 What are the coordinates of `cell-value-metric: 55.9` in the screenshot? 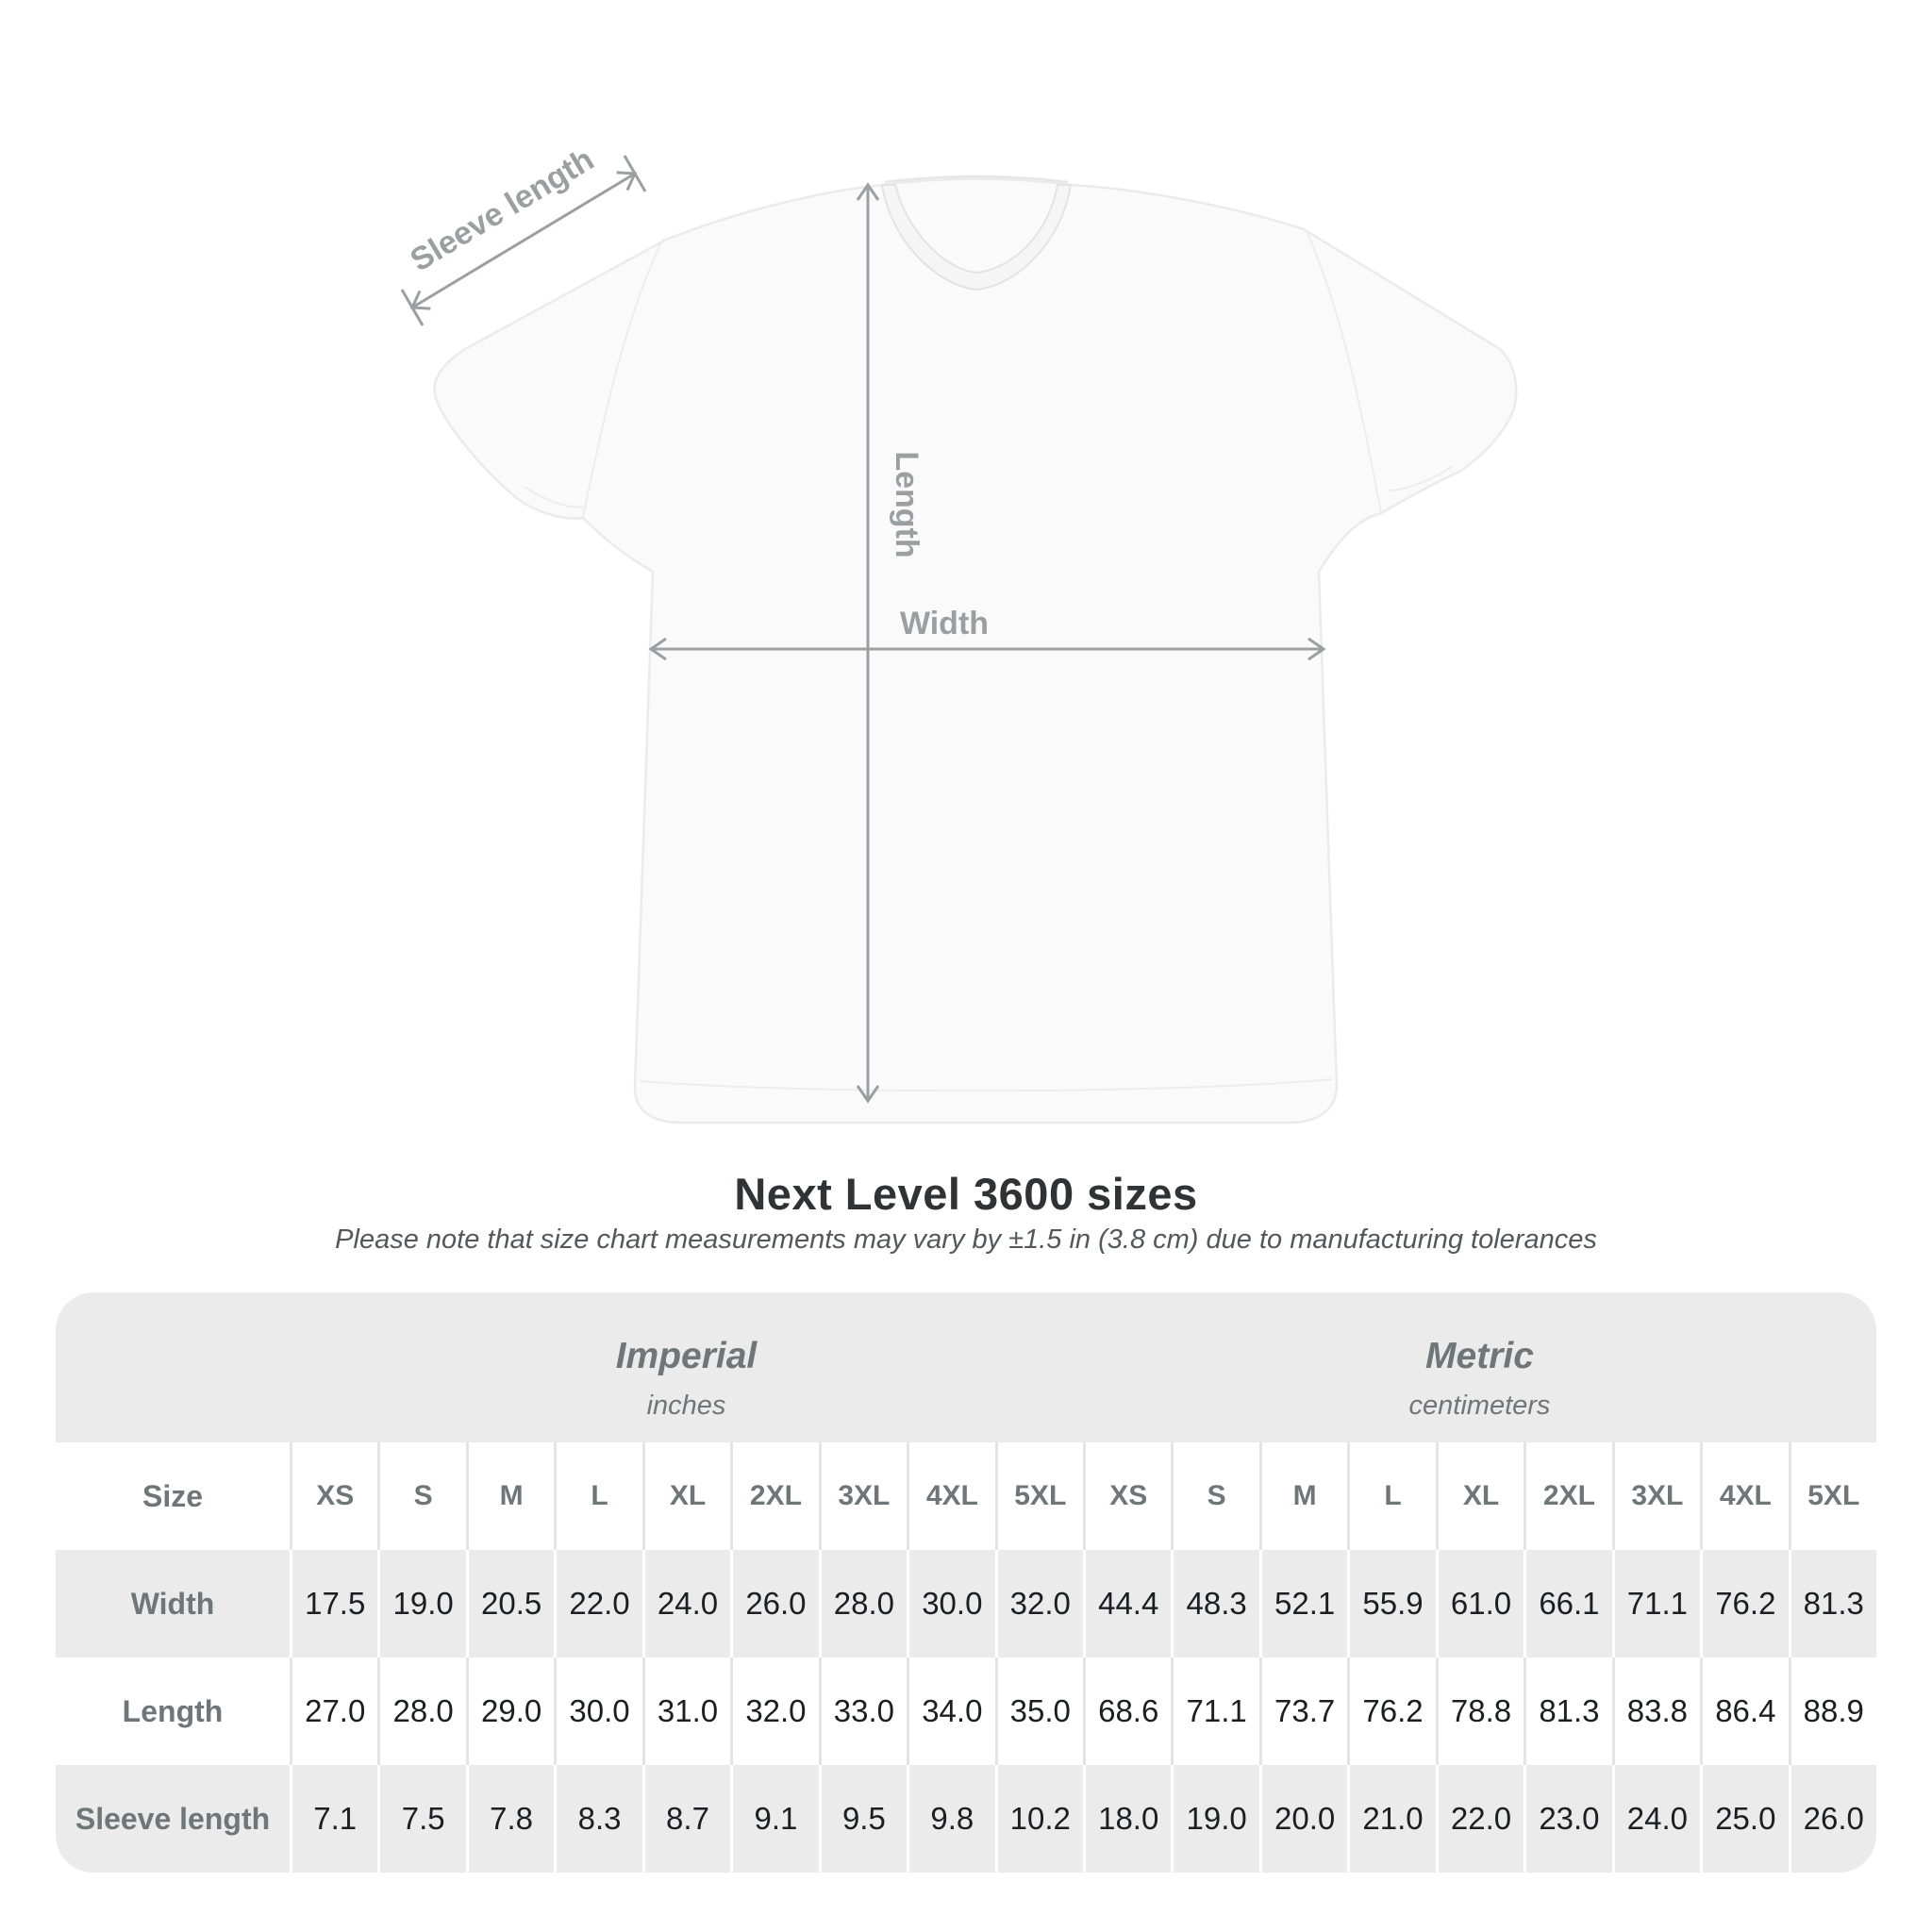 It's located at (1392, 1603).